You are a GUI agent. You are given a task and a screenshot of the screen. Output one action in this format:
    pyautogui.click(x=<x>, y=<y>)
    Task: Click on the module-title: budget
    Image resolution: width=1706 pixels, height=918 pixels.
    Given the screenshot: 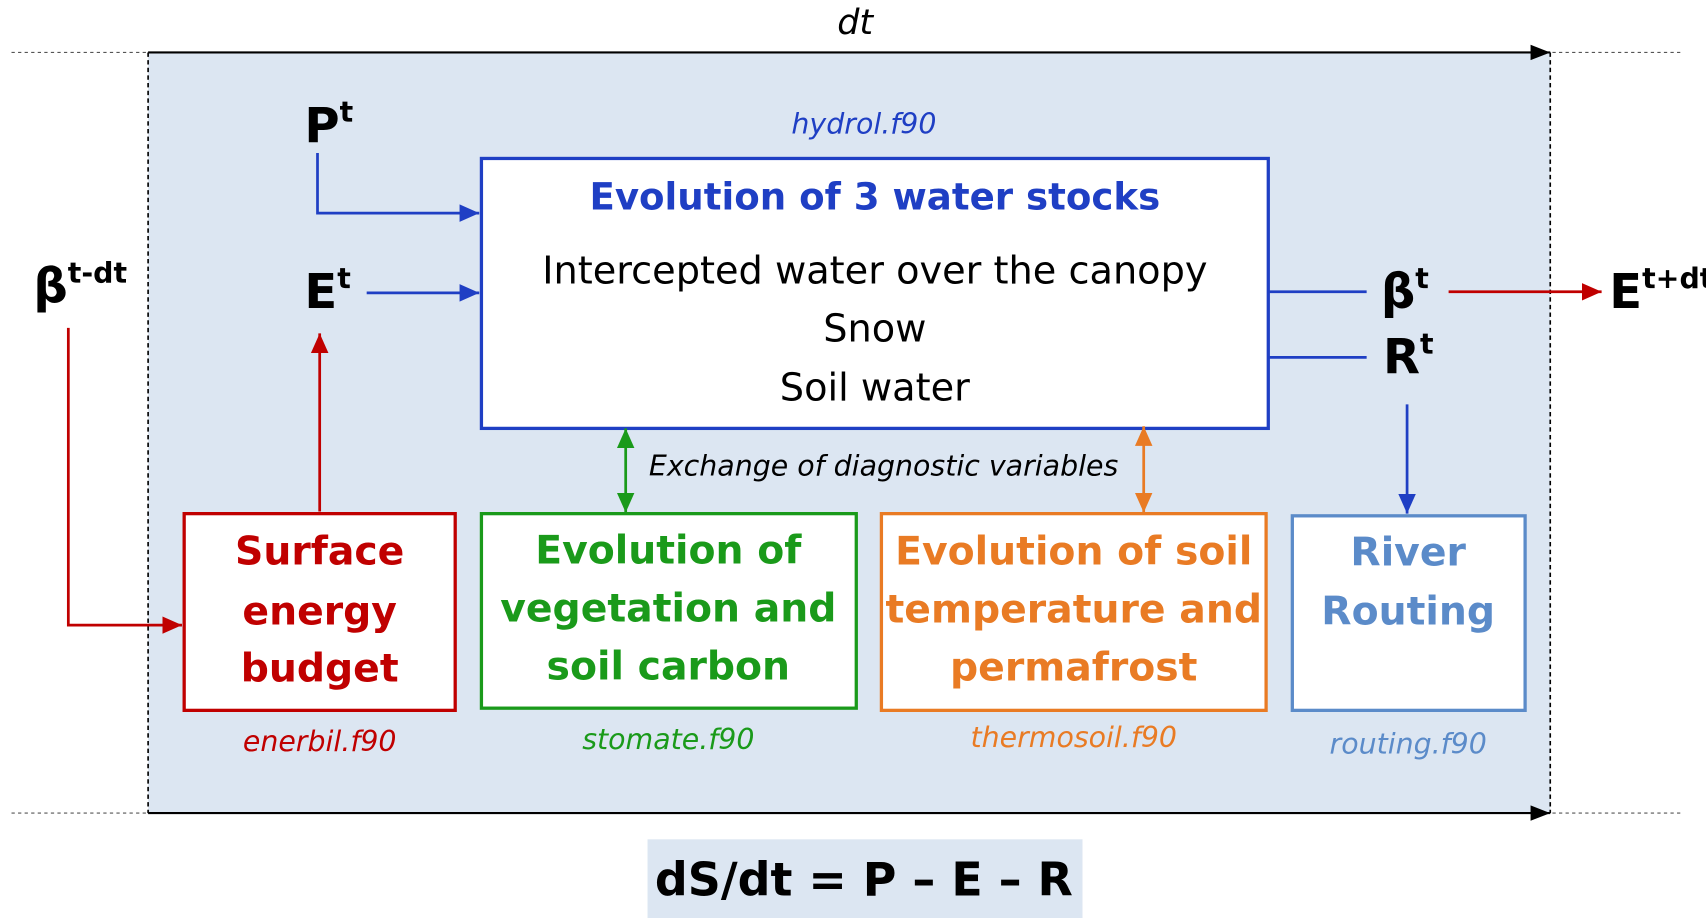 What is the action you would take?
    pyautogui.click(x=320, y=669)
    